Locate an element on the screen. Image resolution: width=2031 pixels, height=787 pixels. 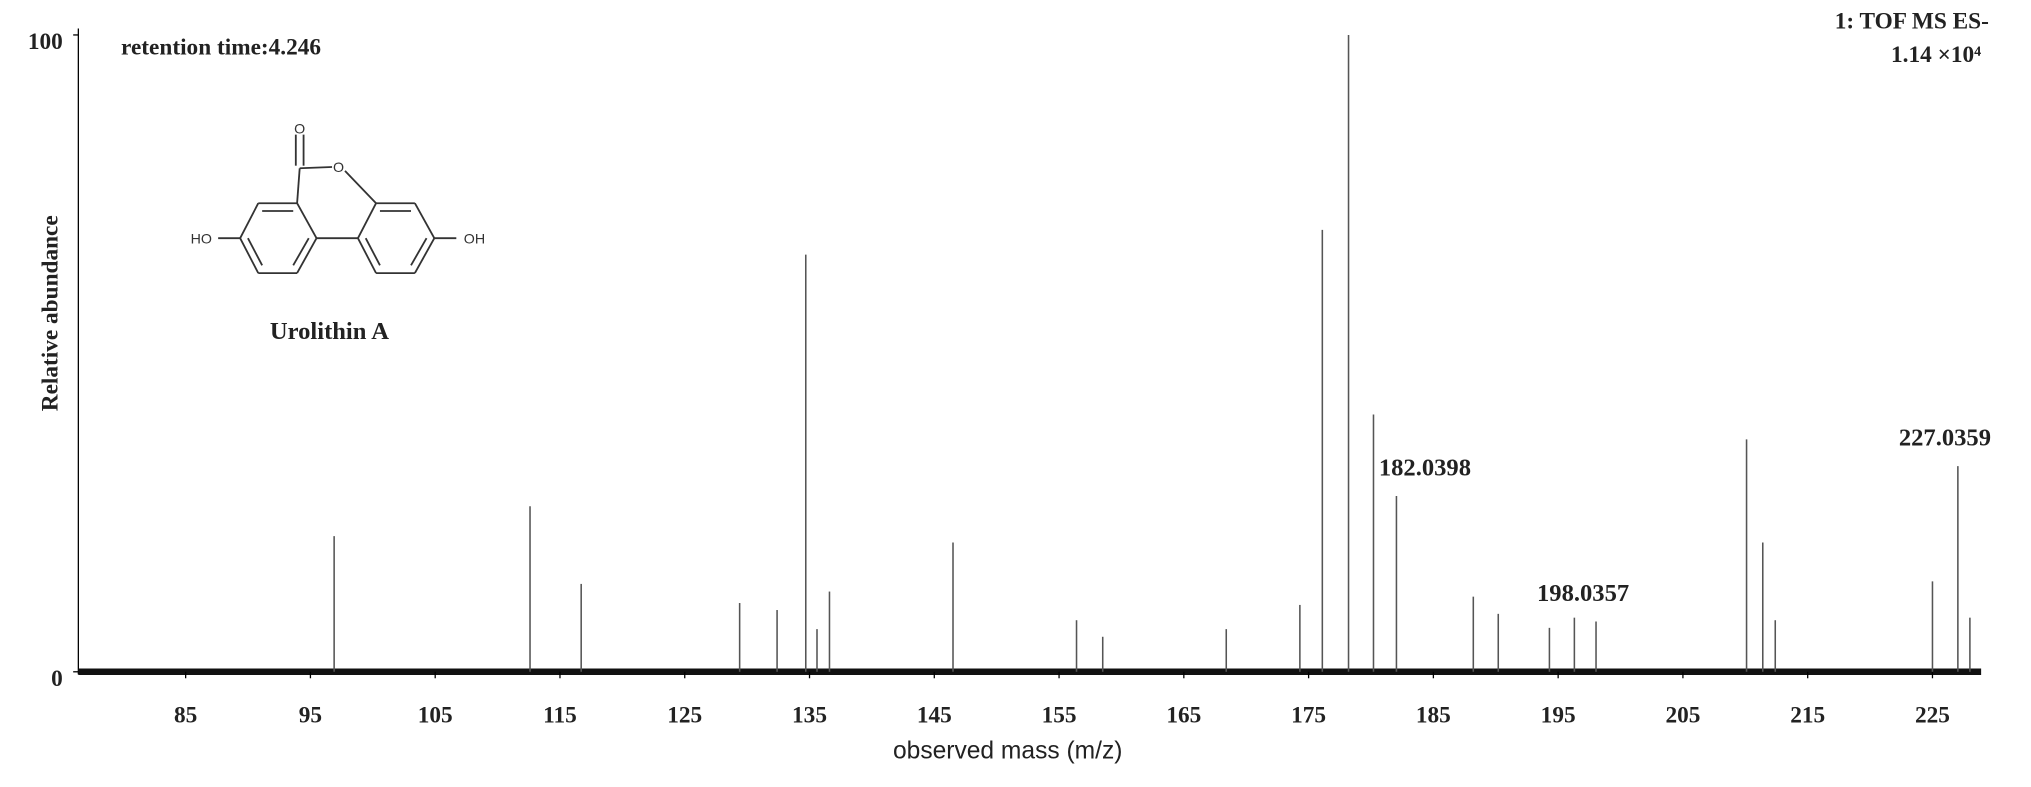
x-tick-label: 105 is located at coordinates (435, 715).